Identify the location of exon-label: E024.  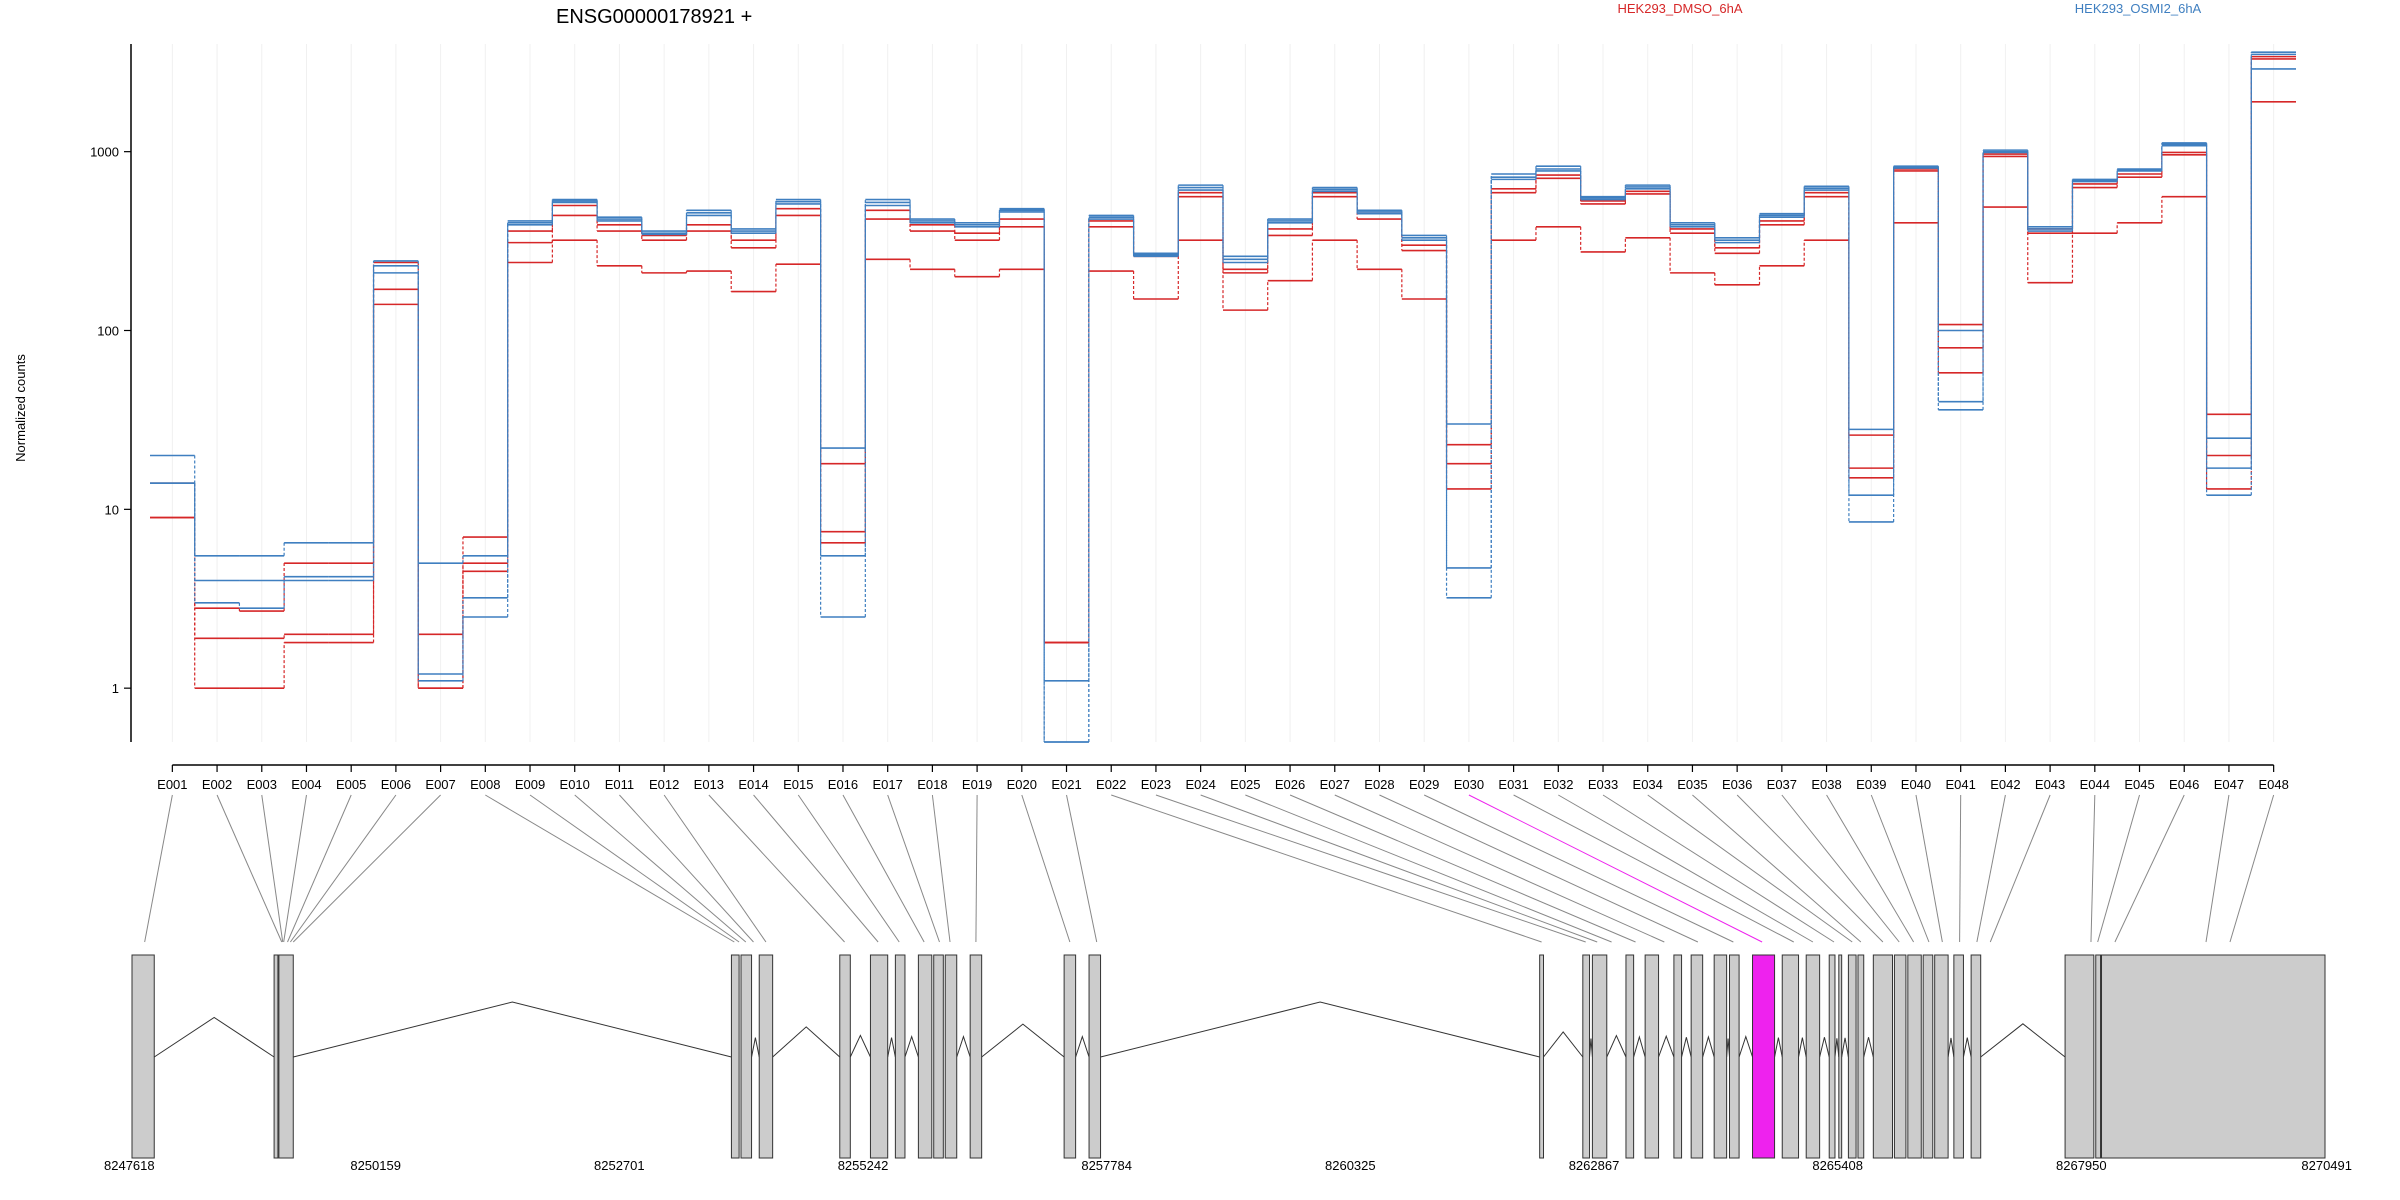
(1200, 784).